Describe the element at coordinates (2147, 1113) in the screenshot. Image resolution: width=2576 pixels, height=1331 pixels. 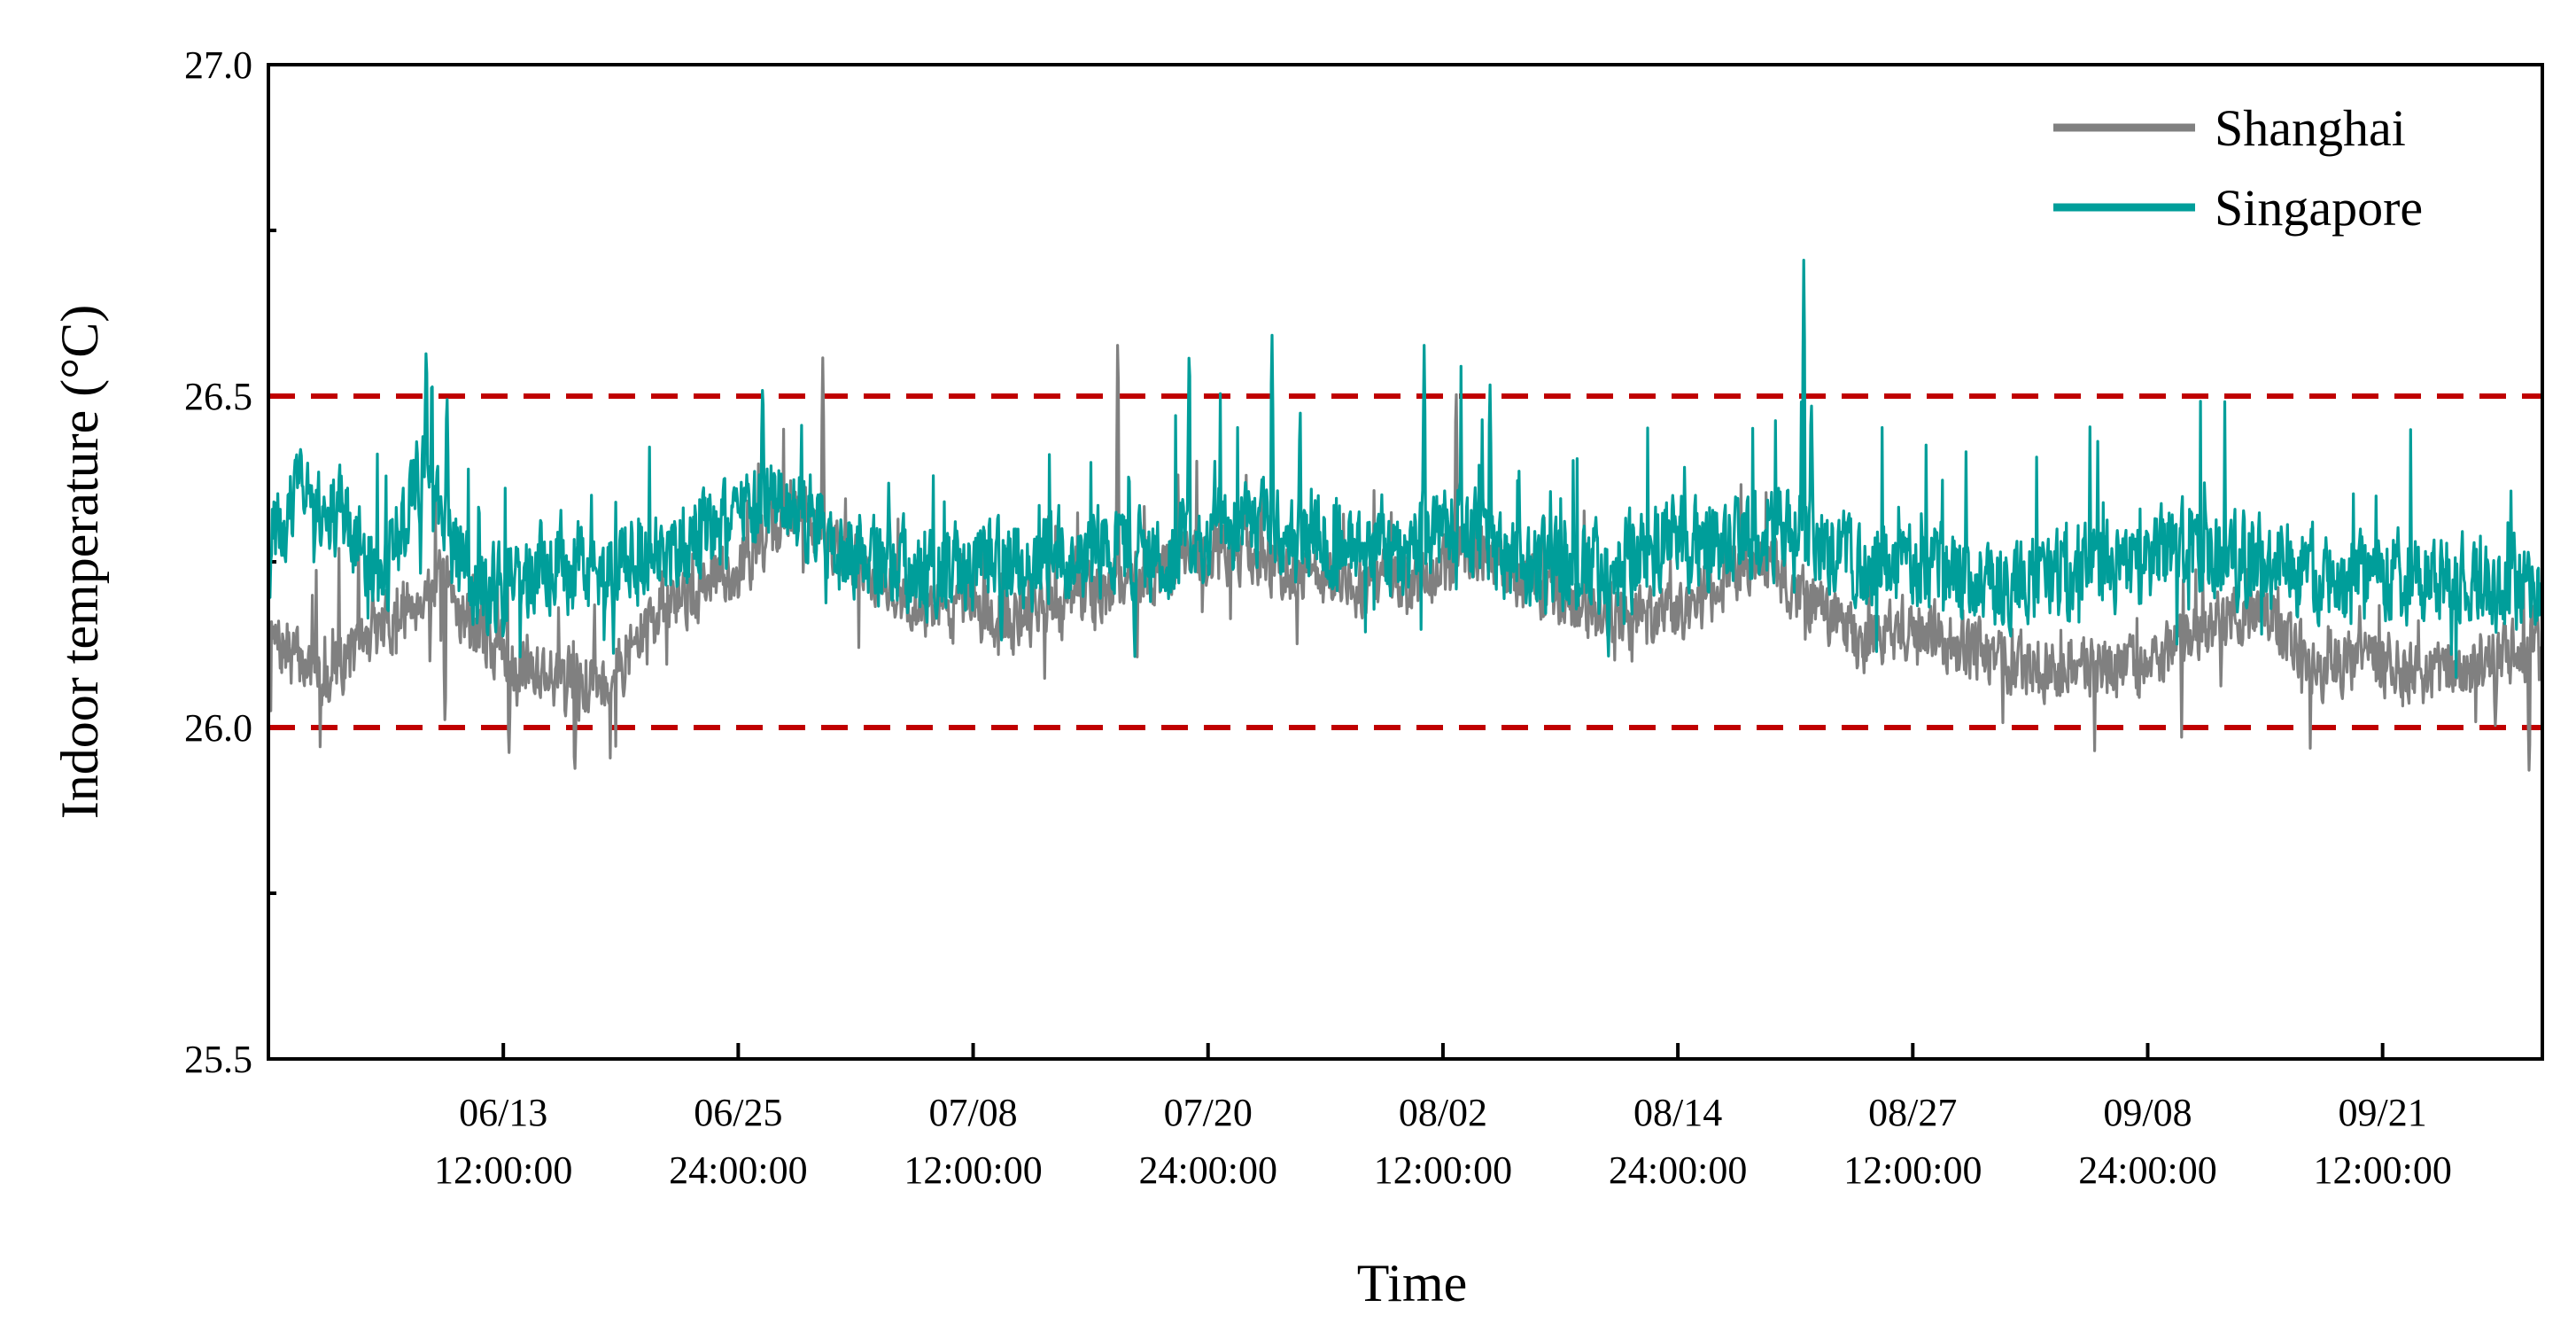
I see `x-tick-label-date: 09/08` at that location.